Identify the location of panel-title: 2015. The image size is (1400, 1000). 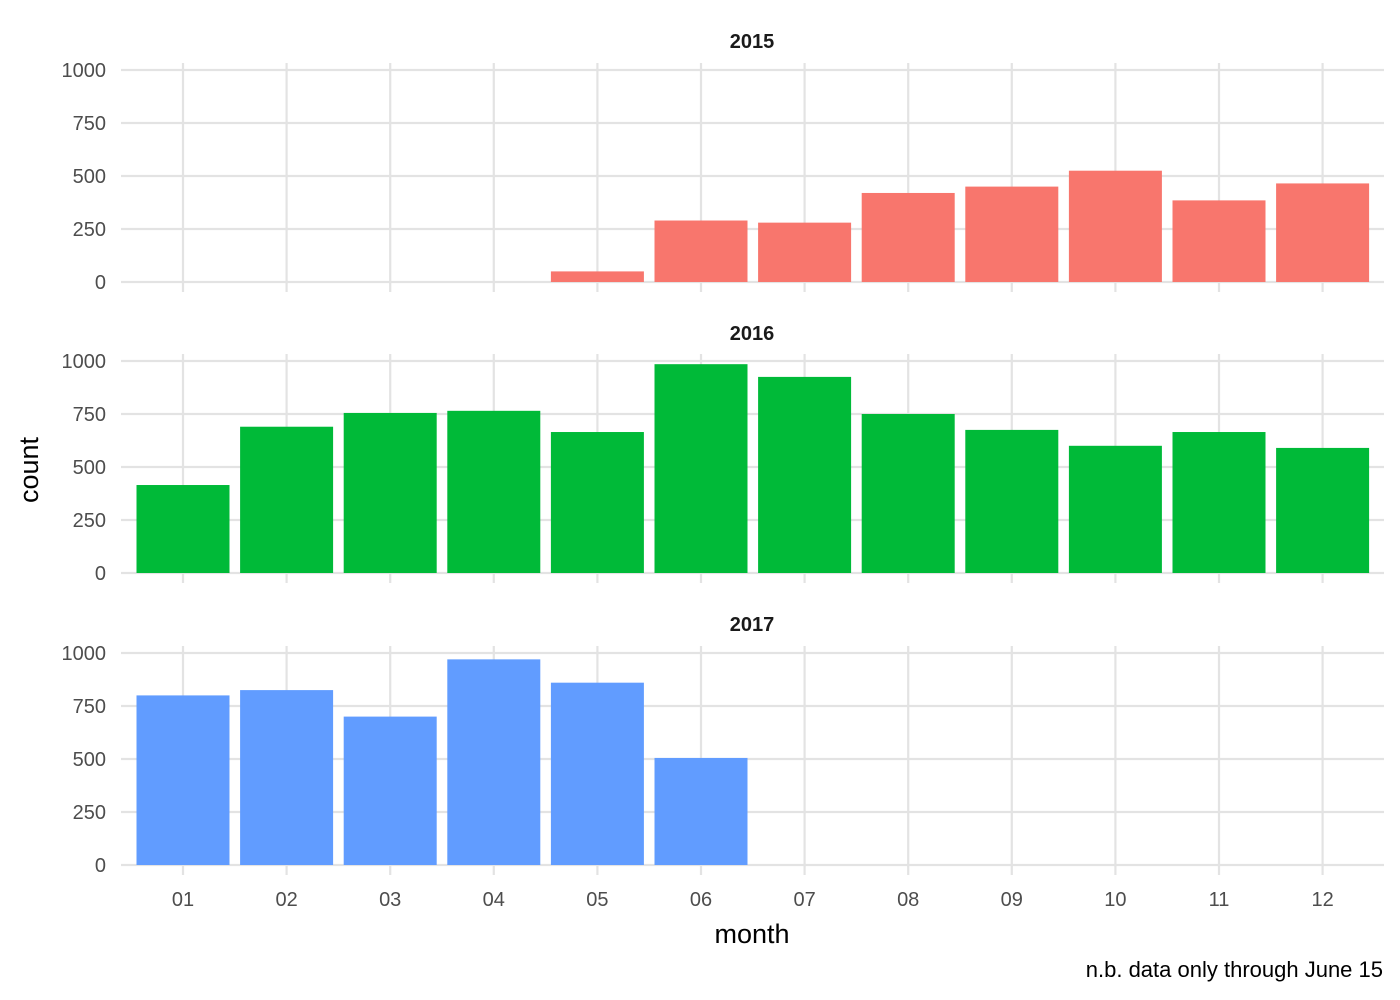
(752, 42).